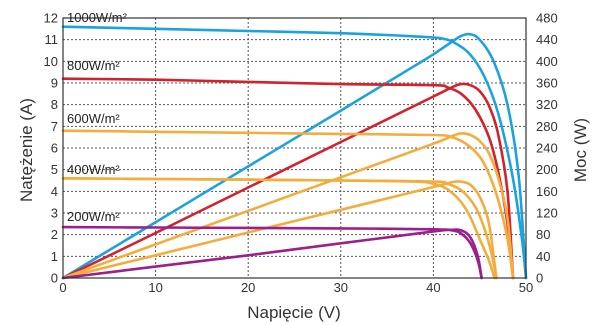 Image resolution: width=608 pixels, height=325 pixels. What do you see at coordinates (155, 287) in the screenshot?
I see `x-tick-label: 10` at bounding box center [155, 287].